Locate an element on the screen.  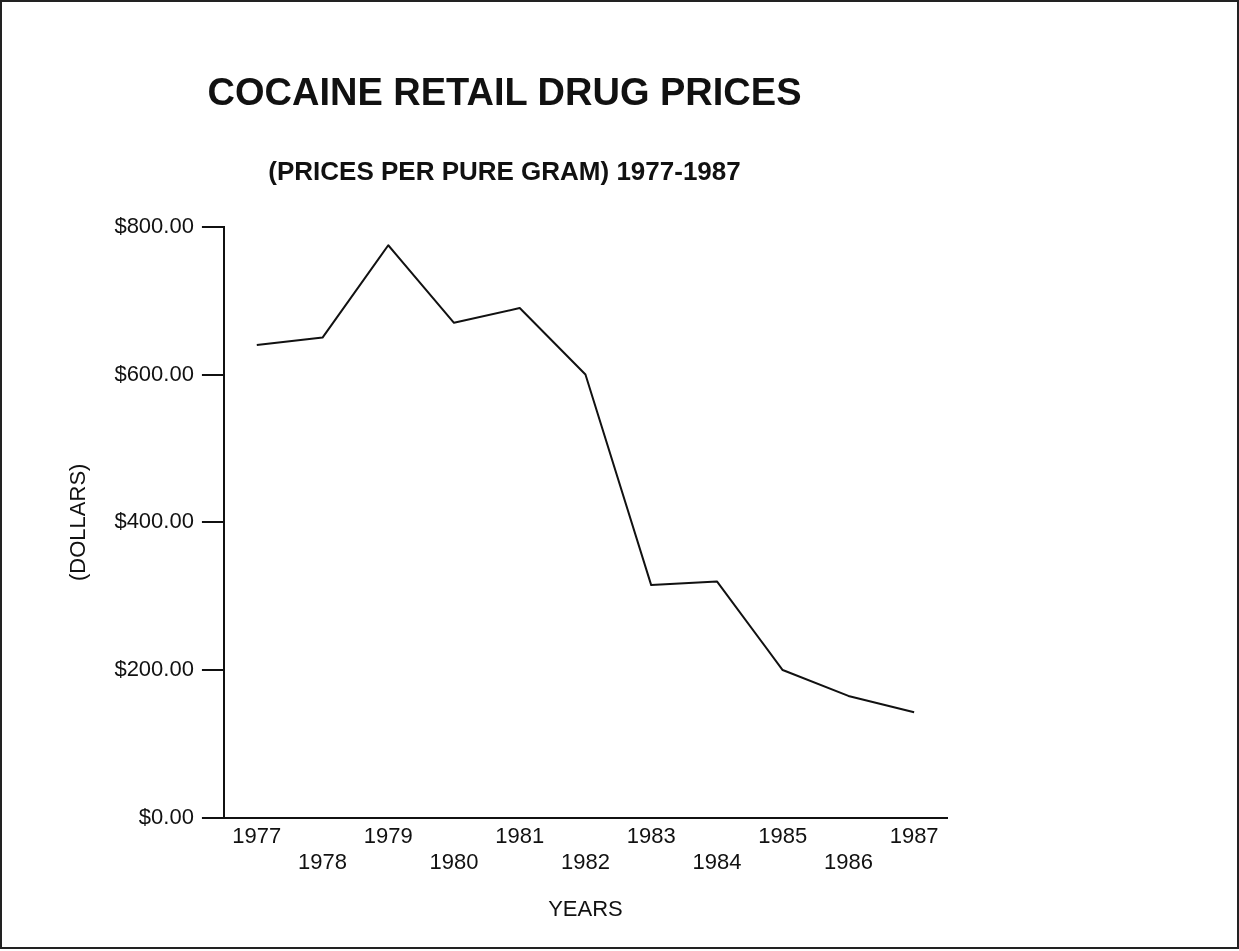
y-tick-label: $200.00 is located at coordinates (154, 669).